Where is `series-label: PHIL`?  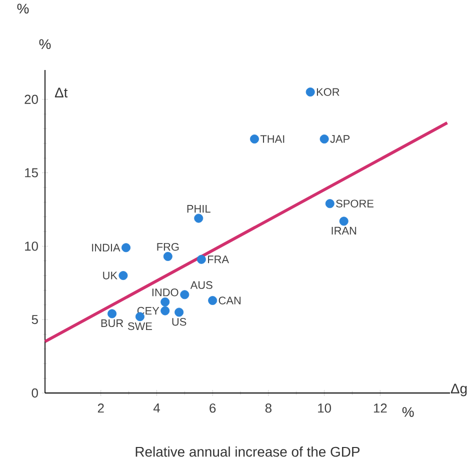
series-label: PHIL is located at coordinates (198, 209).